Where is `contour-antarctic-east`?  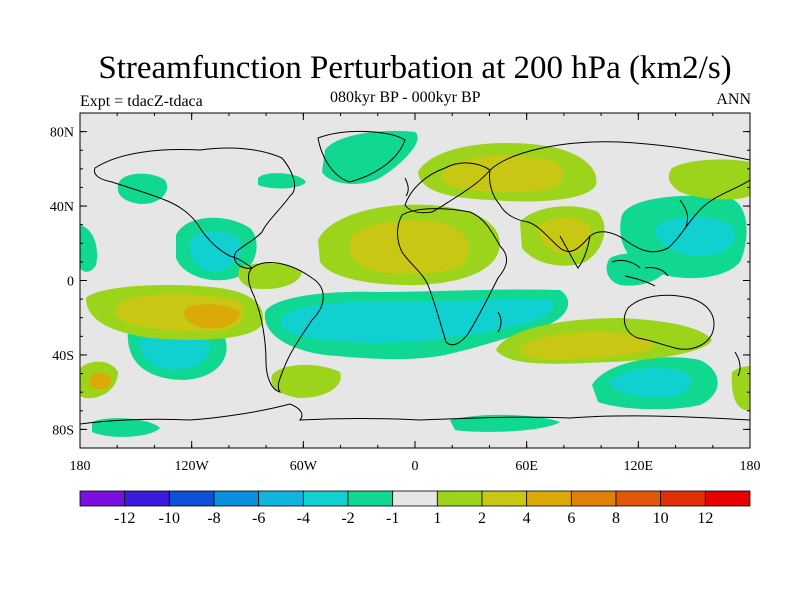
contour-antarctic-east is located at coordinates (505, 423).